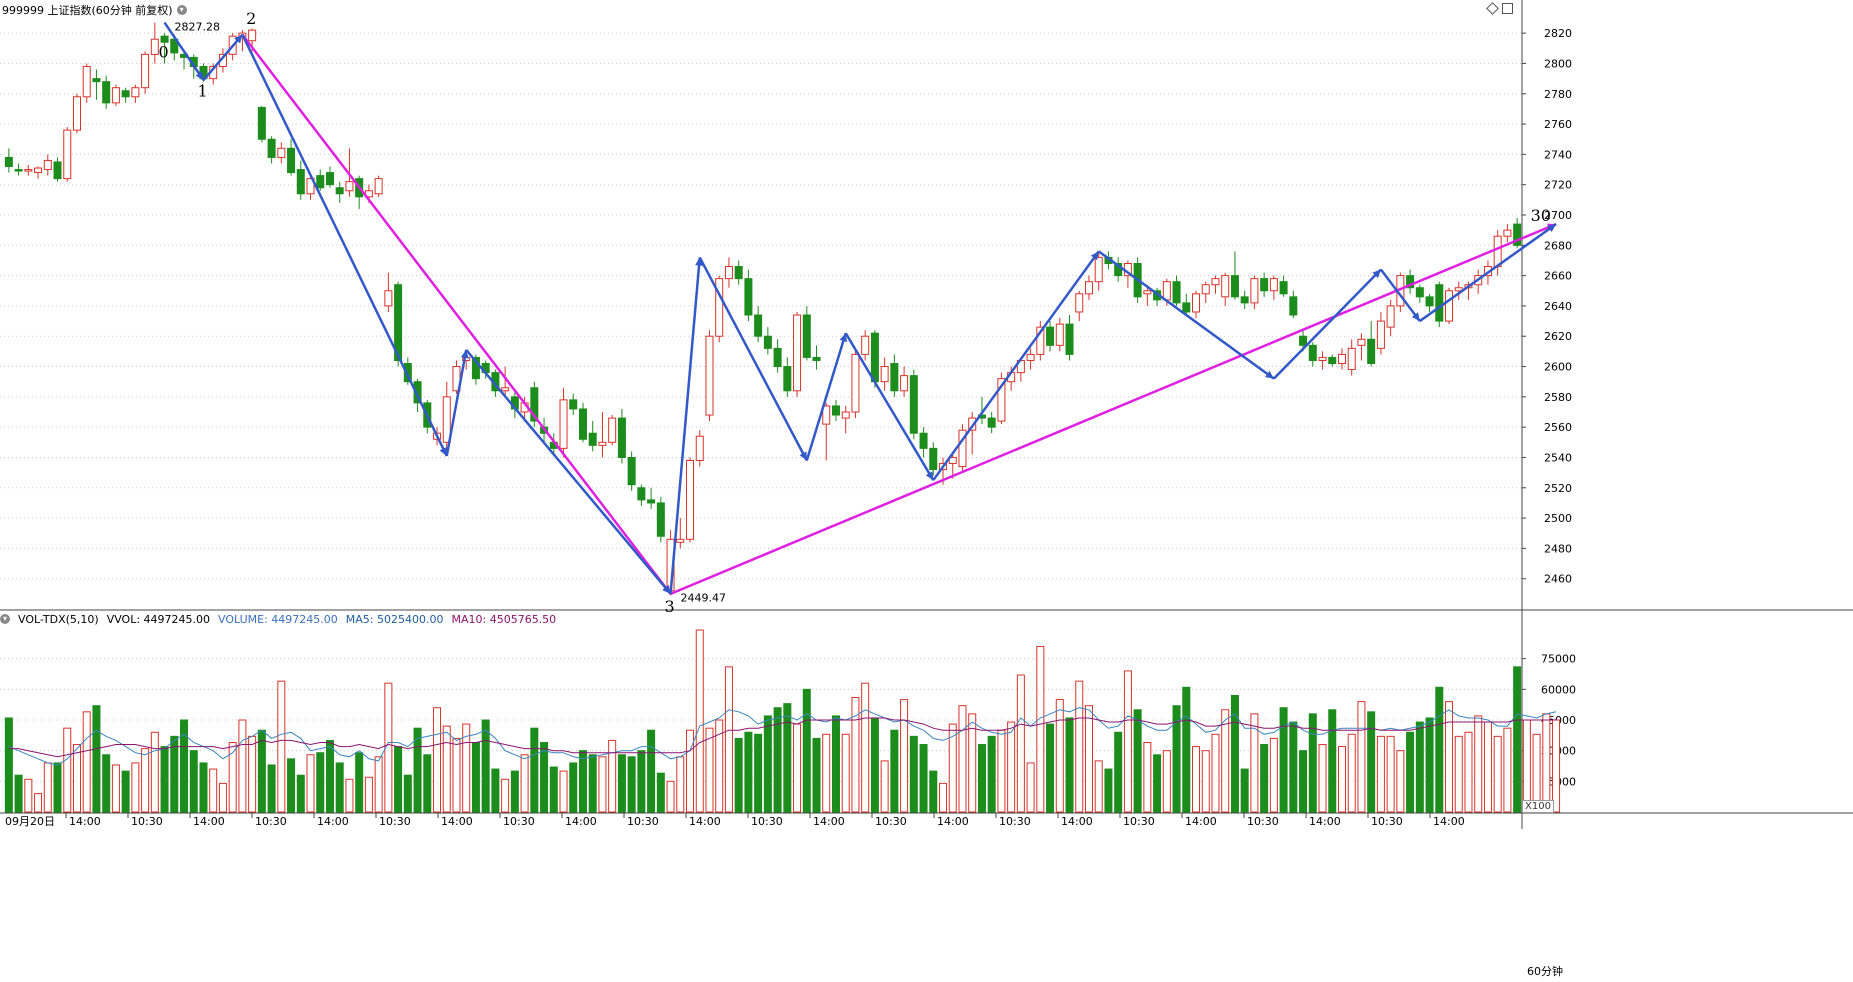 Image resolution: width=1853 pixels, height=982 pixels. Describe the element at coordinates (251, 18) in the screenshot. I see `wave-label: 2` at that location.